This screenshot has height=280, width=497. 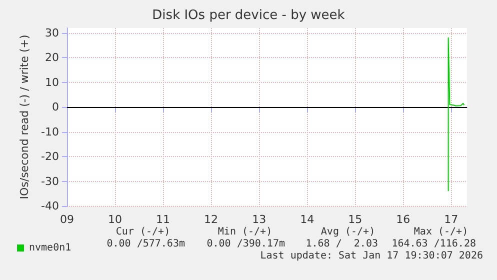 What do you see at coordinates (245, 244) in the screenshot?
I see `text: 0.00 /390.17m` at bounding box center [245, 244].